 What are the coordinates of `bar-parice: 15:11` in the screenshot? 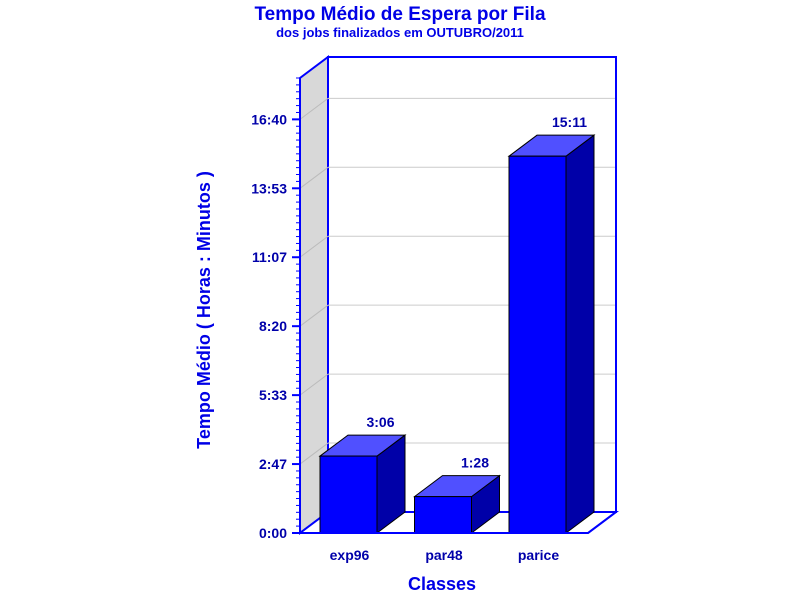 It's located at (551, 324).